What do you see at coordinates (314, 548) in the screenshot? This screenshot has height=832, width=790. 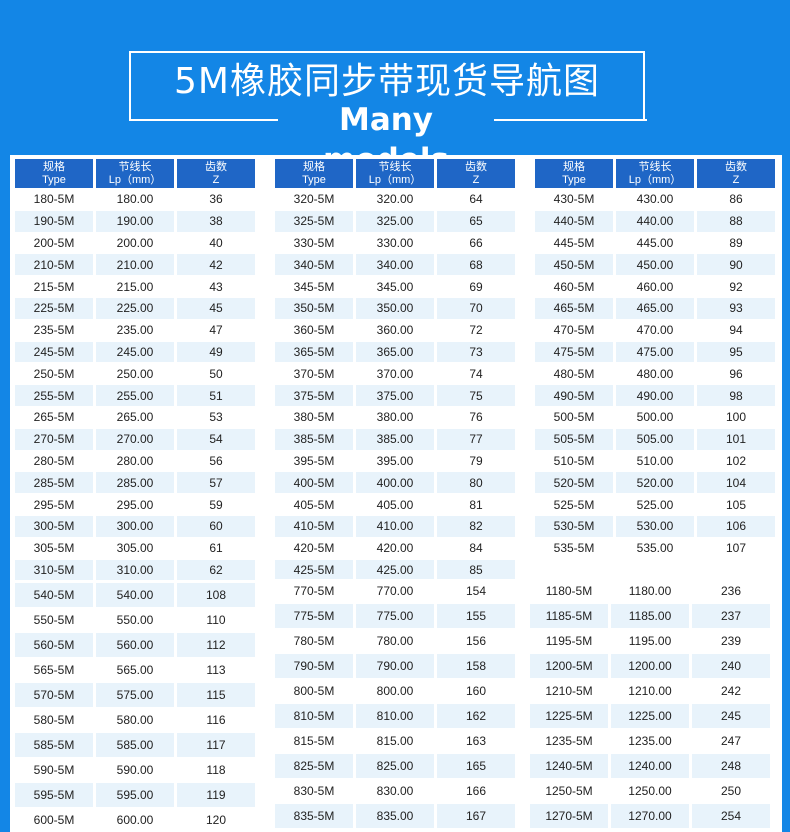 I see `cell-type: 420-5M` at bounding box center [314, 548].